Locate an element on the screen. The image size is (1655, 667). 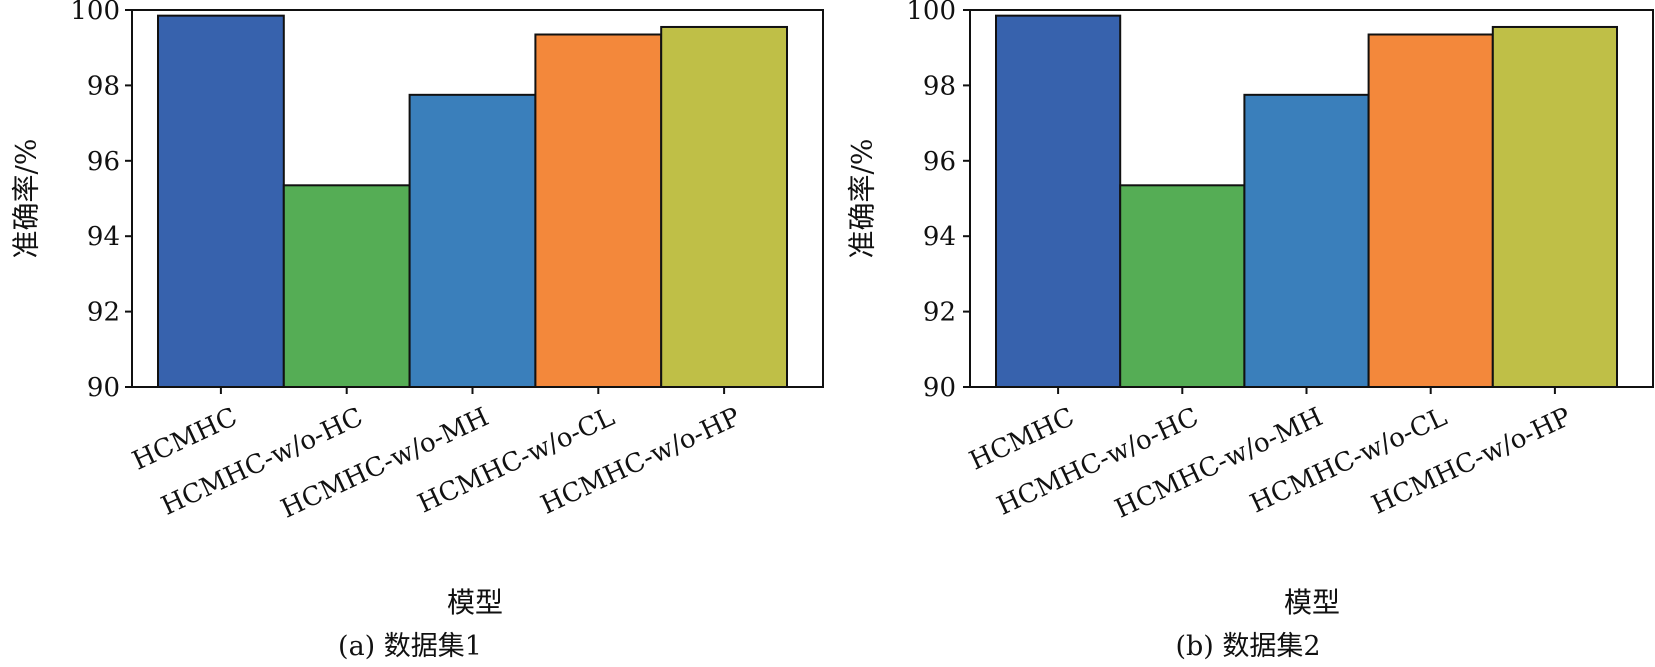
figure-caption: (a) 数据集1 is located at coordinates (410, 646).